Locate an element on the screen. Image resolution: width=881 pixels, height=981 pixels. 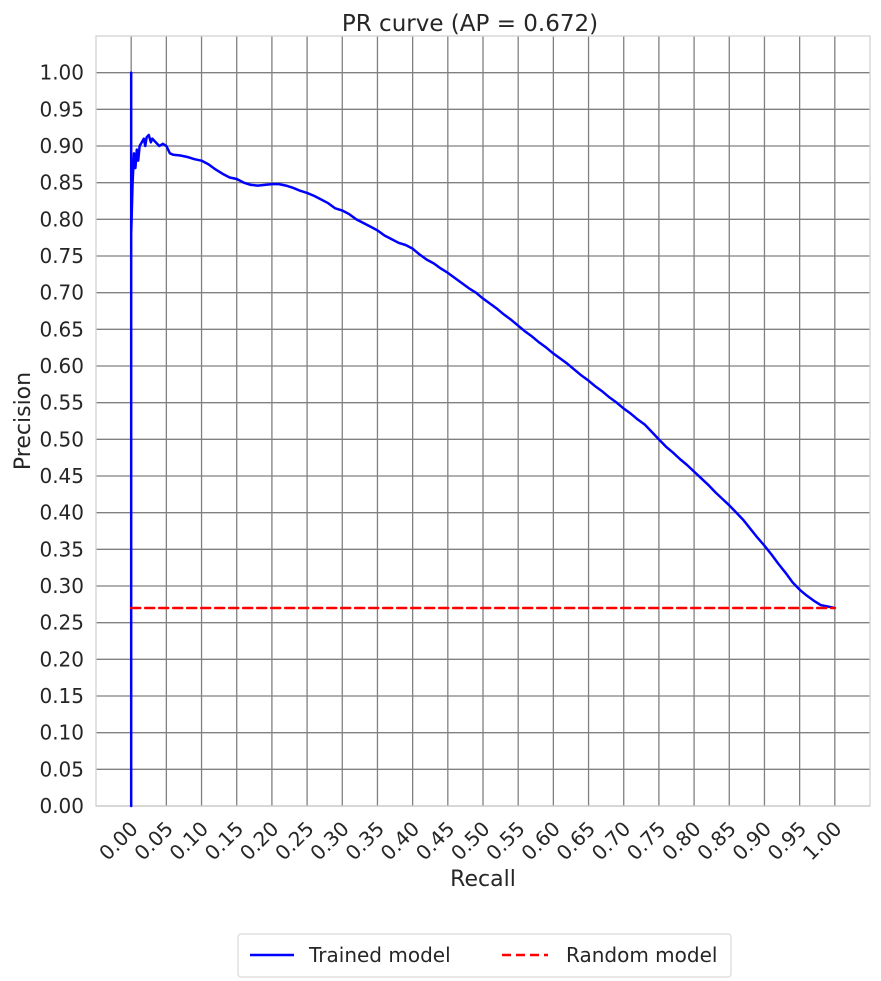
y-axis-label: Precision is located at coordinates (23, 421).